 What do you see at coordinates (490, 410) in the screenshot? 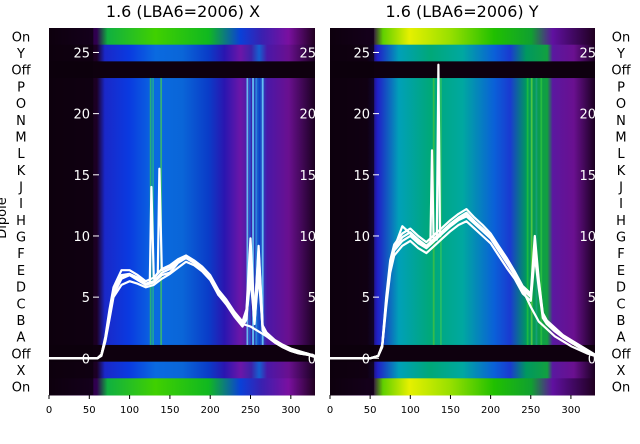
I see `x-tick-label: 200` at bounding box center [490, 410].